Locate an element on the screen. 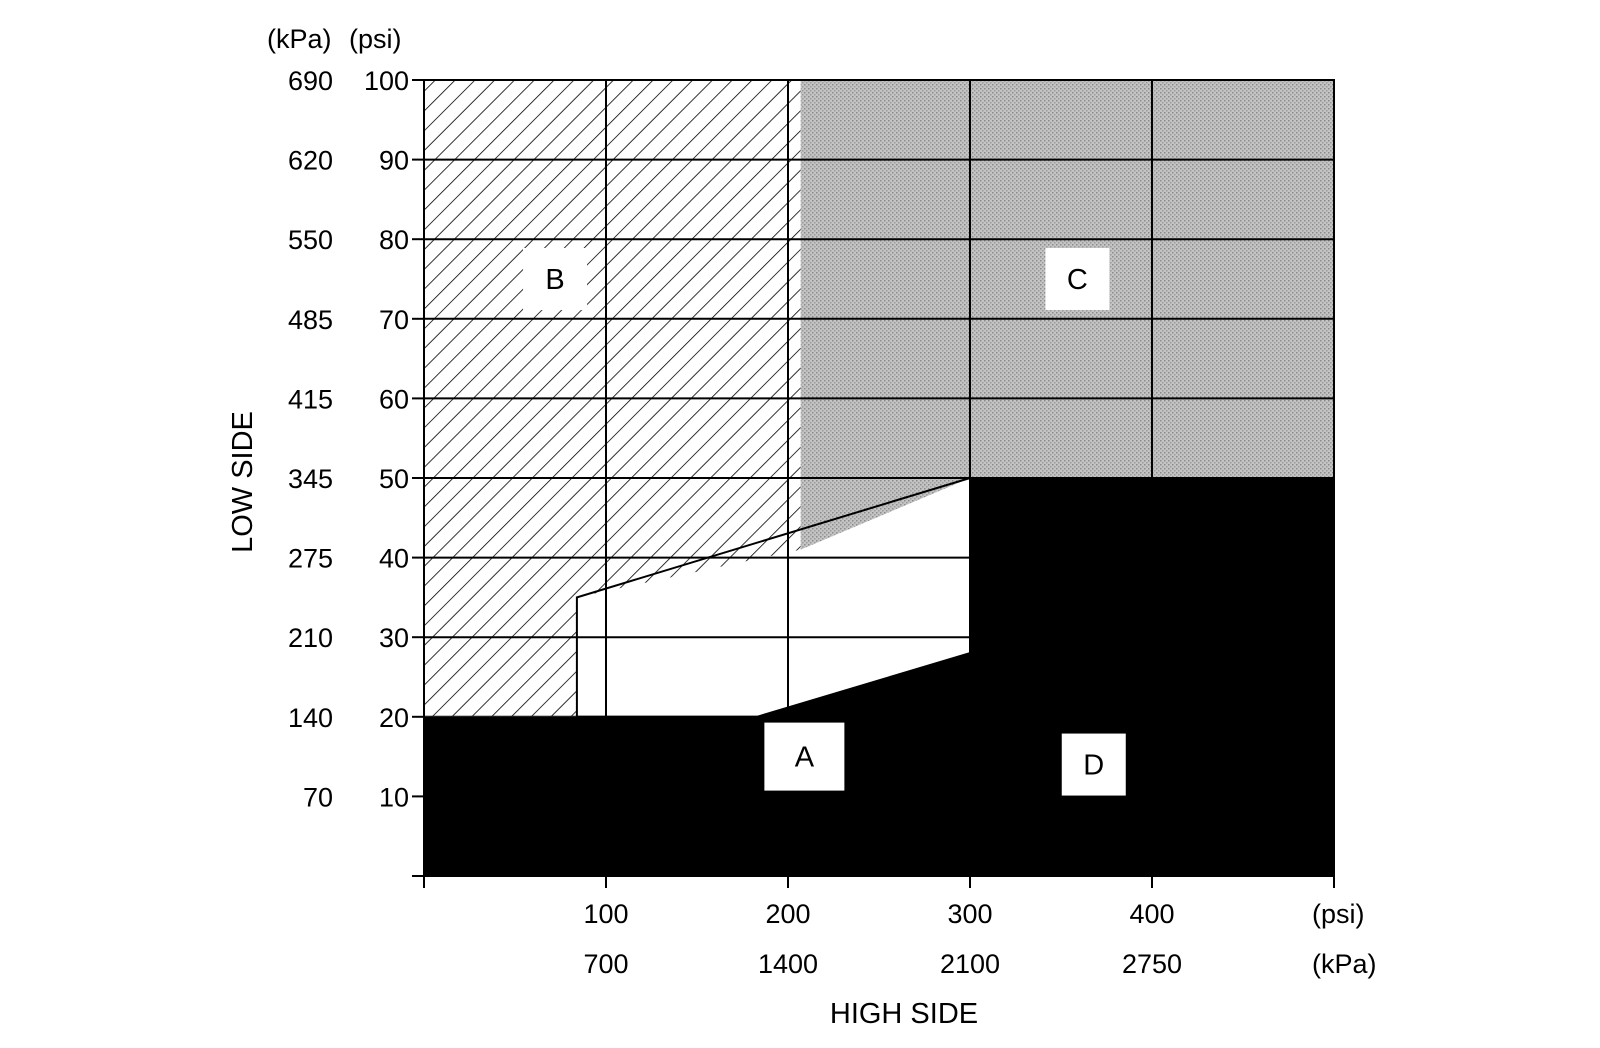 The width and height of the screenshot is (1600, 1048). x-unit-kpa-label: (kPa) is located at coordinates (1344, 964).